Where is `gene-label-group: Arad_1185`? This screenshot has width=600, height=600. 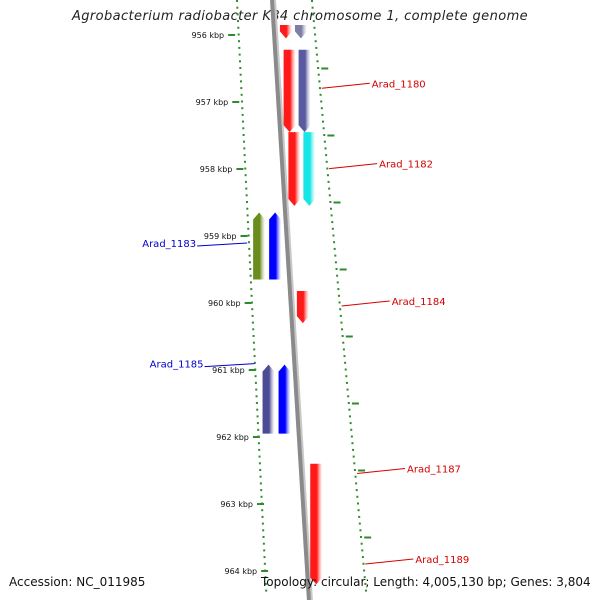
gene-label-group: Arad_1185 is located at coordinates (202, 365).